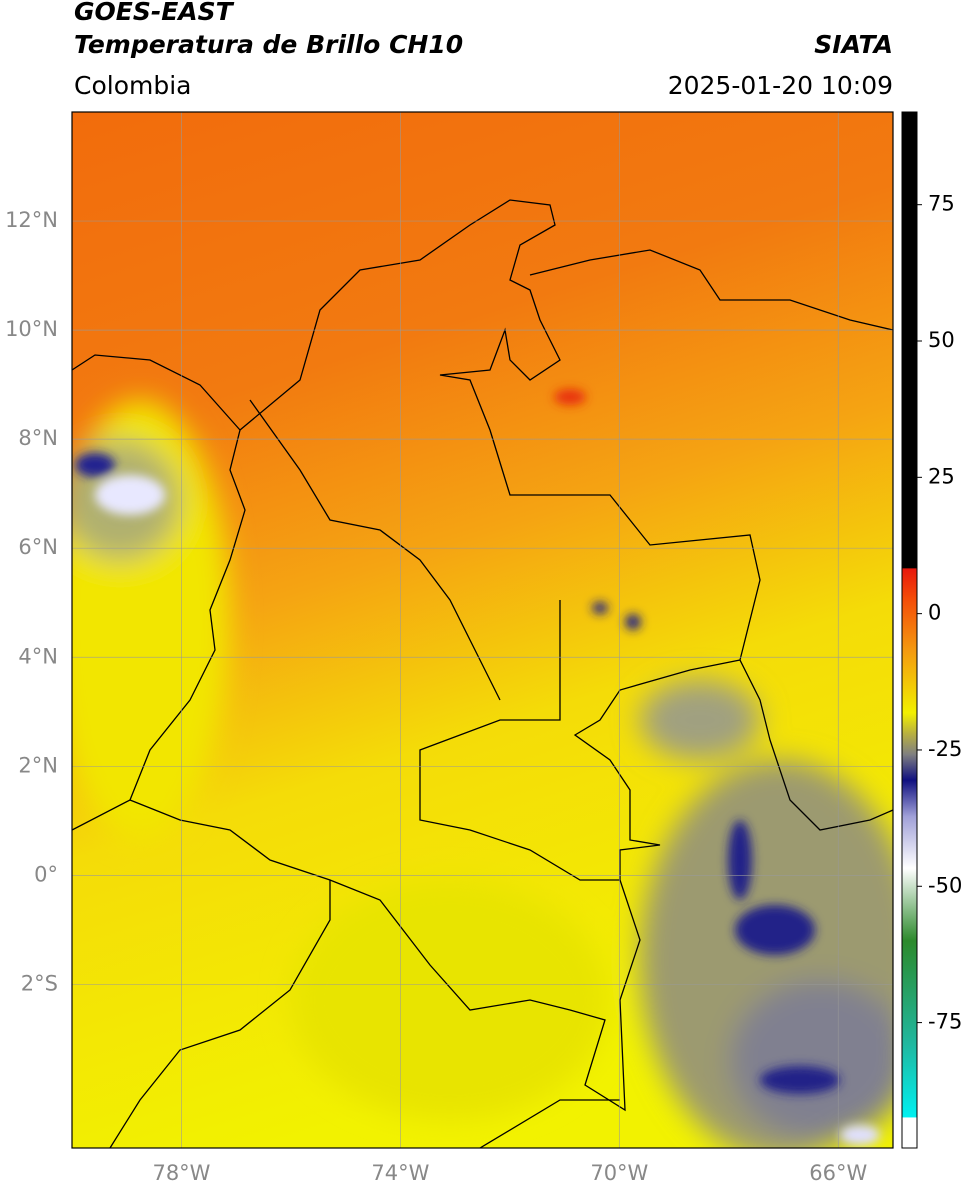 This screenshot has width=966, height=1194. Describe the element at coordinates (945, 749) in the screenshot. I see `colorbar-tick-label: -25` at that location.